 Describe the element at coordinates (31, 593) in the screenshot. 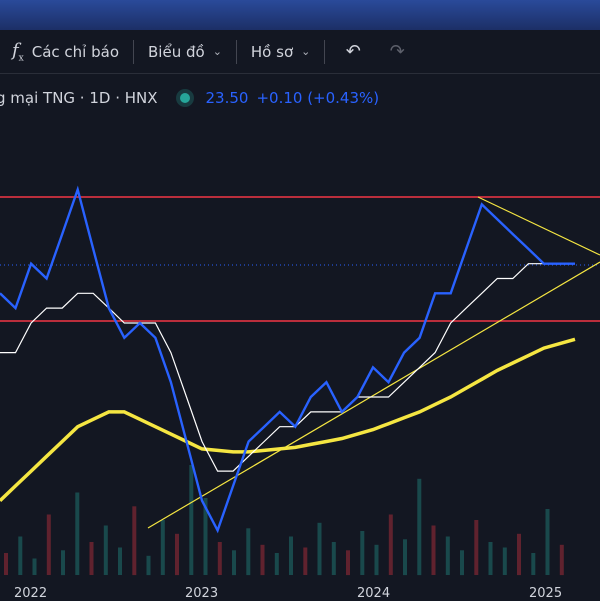

I see `x-tick-label: 2022` at that location.